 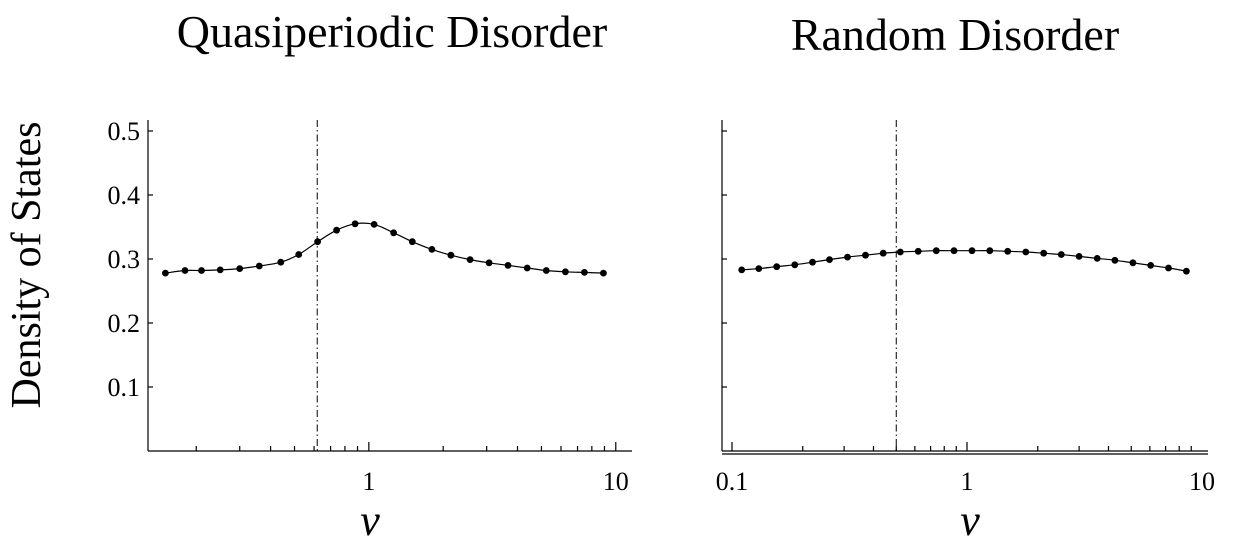 I want to click on y-tick-label: 0.1, so click(x=124, y=387).